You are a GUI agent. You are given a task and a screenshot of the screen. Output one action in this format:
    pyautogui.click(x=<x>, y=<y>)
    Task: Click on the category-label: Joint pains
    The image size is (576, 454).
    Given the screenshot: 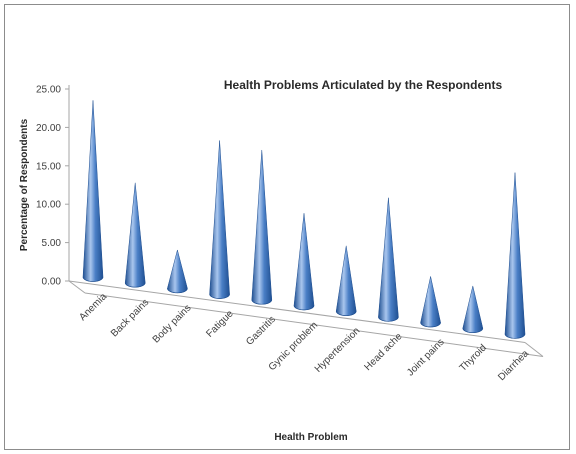 What is the action you would take?
    pyautogui.click(x=426, y=358)
    